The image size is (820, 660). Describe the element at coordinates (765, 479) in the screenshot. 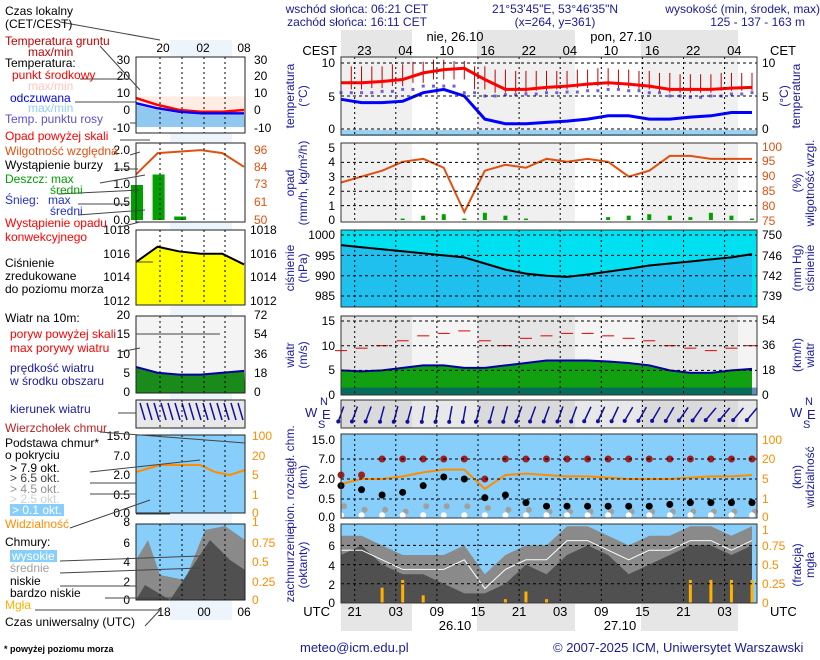

I see `visibility-tick: 5` at that location.